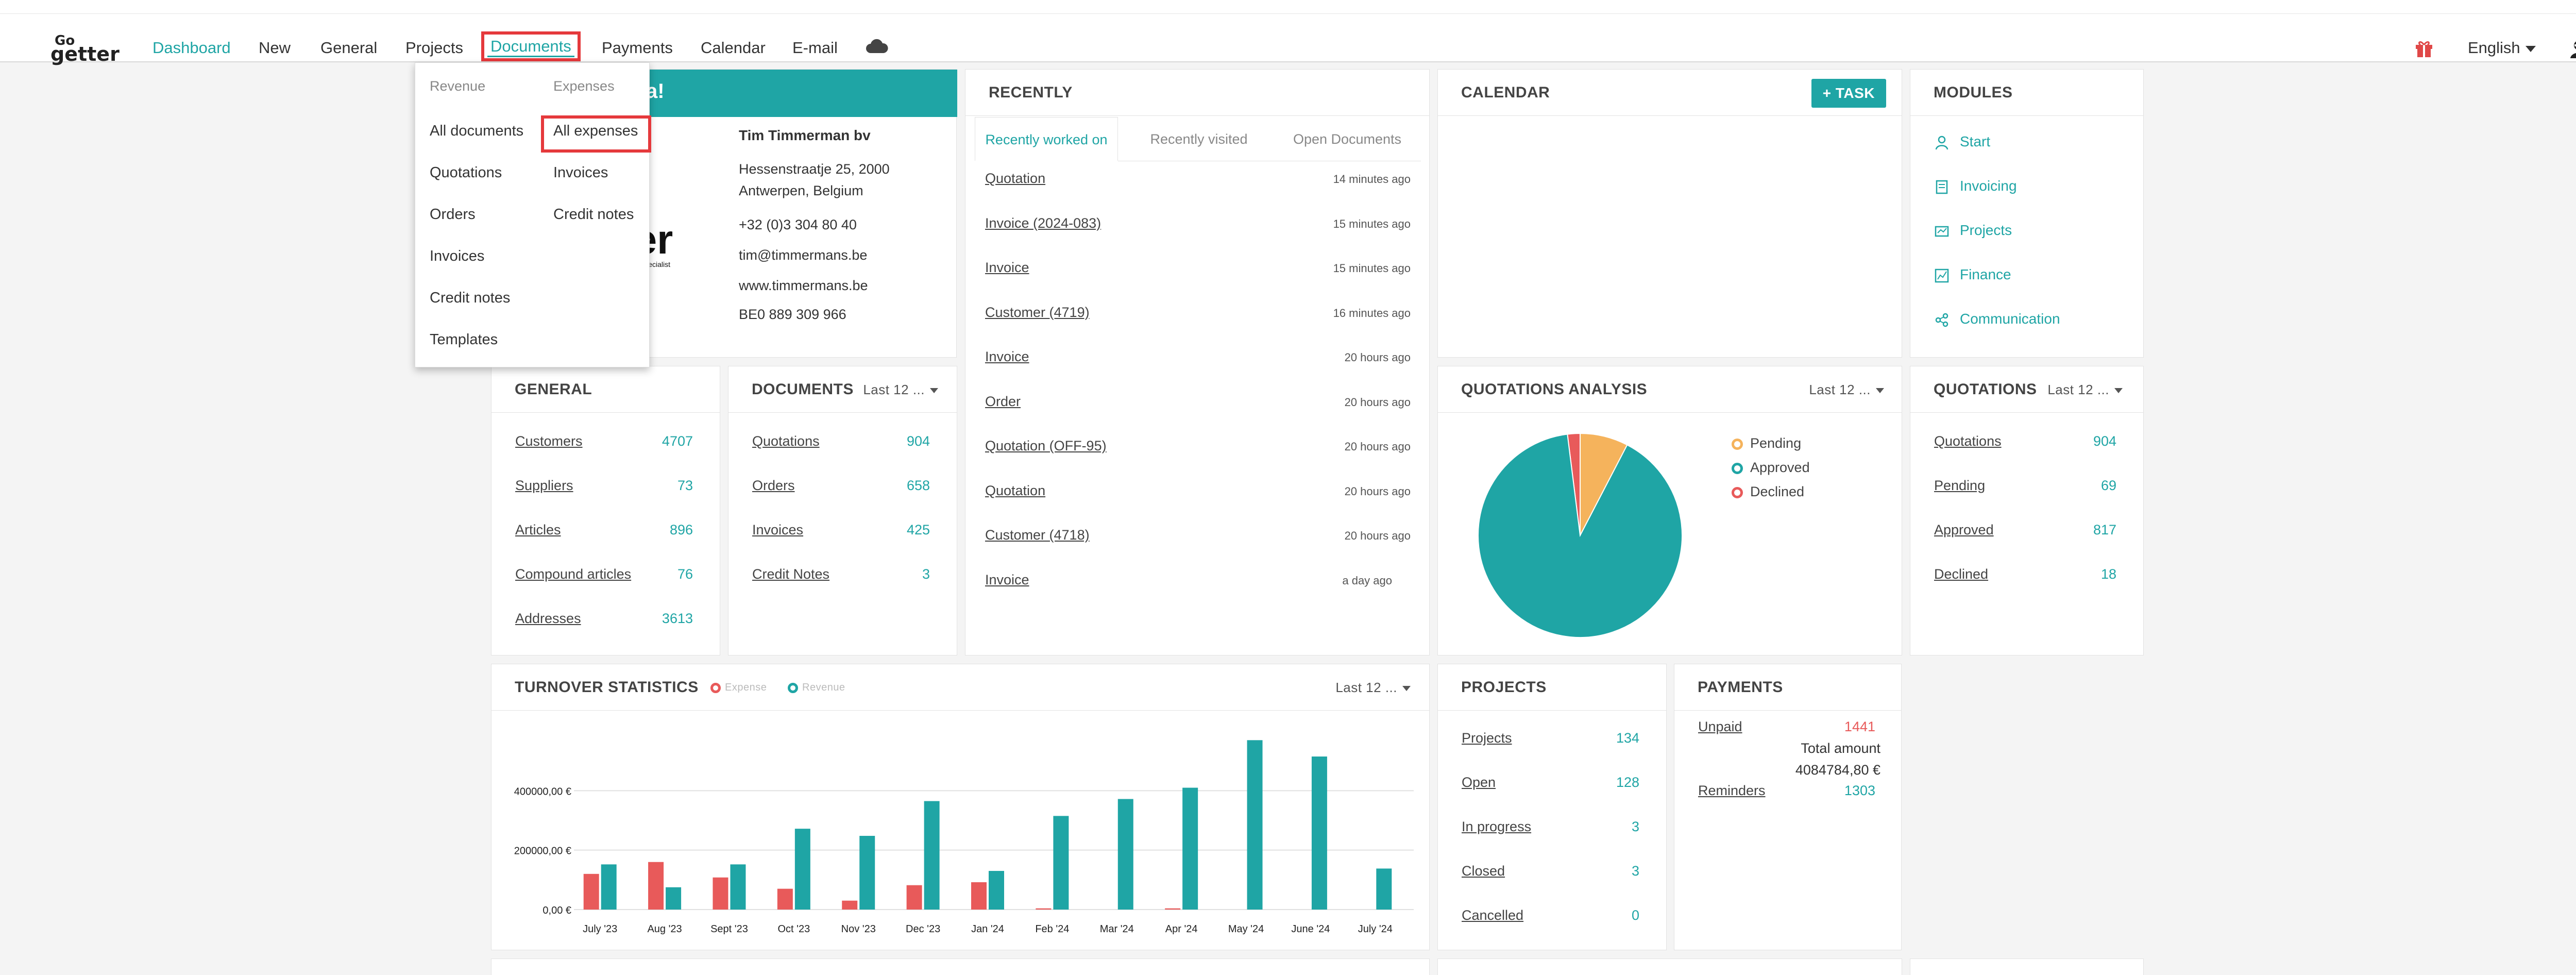 The width and height of the screenshot is (2576, 975). What do you see at coordinates (1849, 93) in the screenshot?
I see `add-task-button: + Task` at bounding box center [1849, 93].